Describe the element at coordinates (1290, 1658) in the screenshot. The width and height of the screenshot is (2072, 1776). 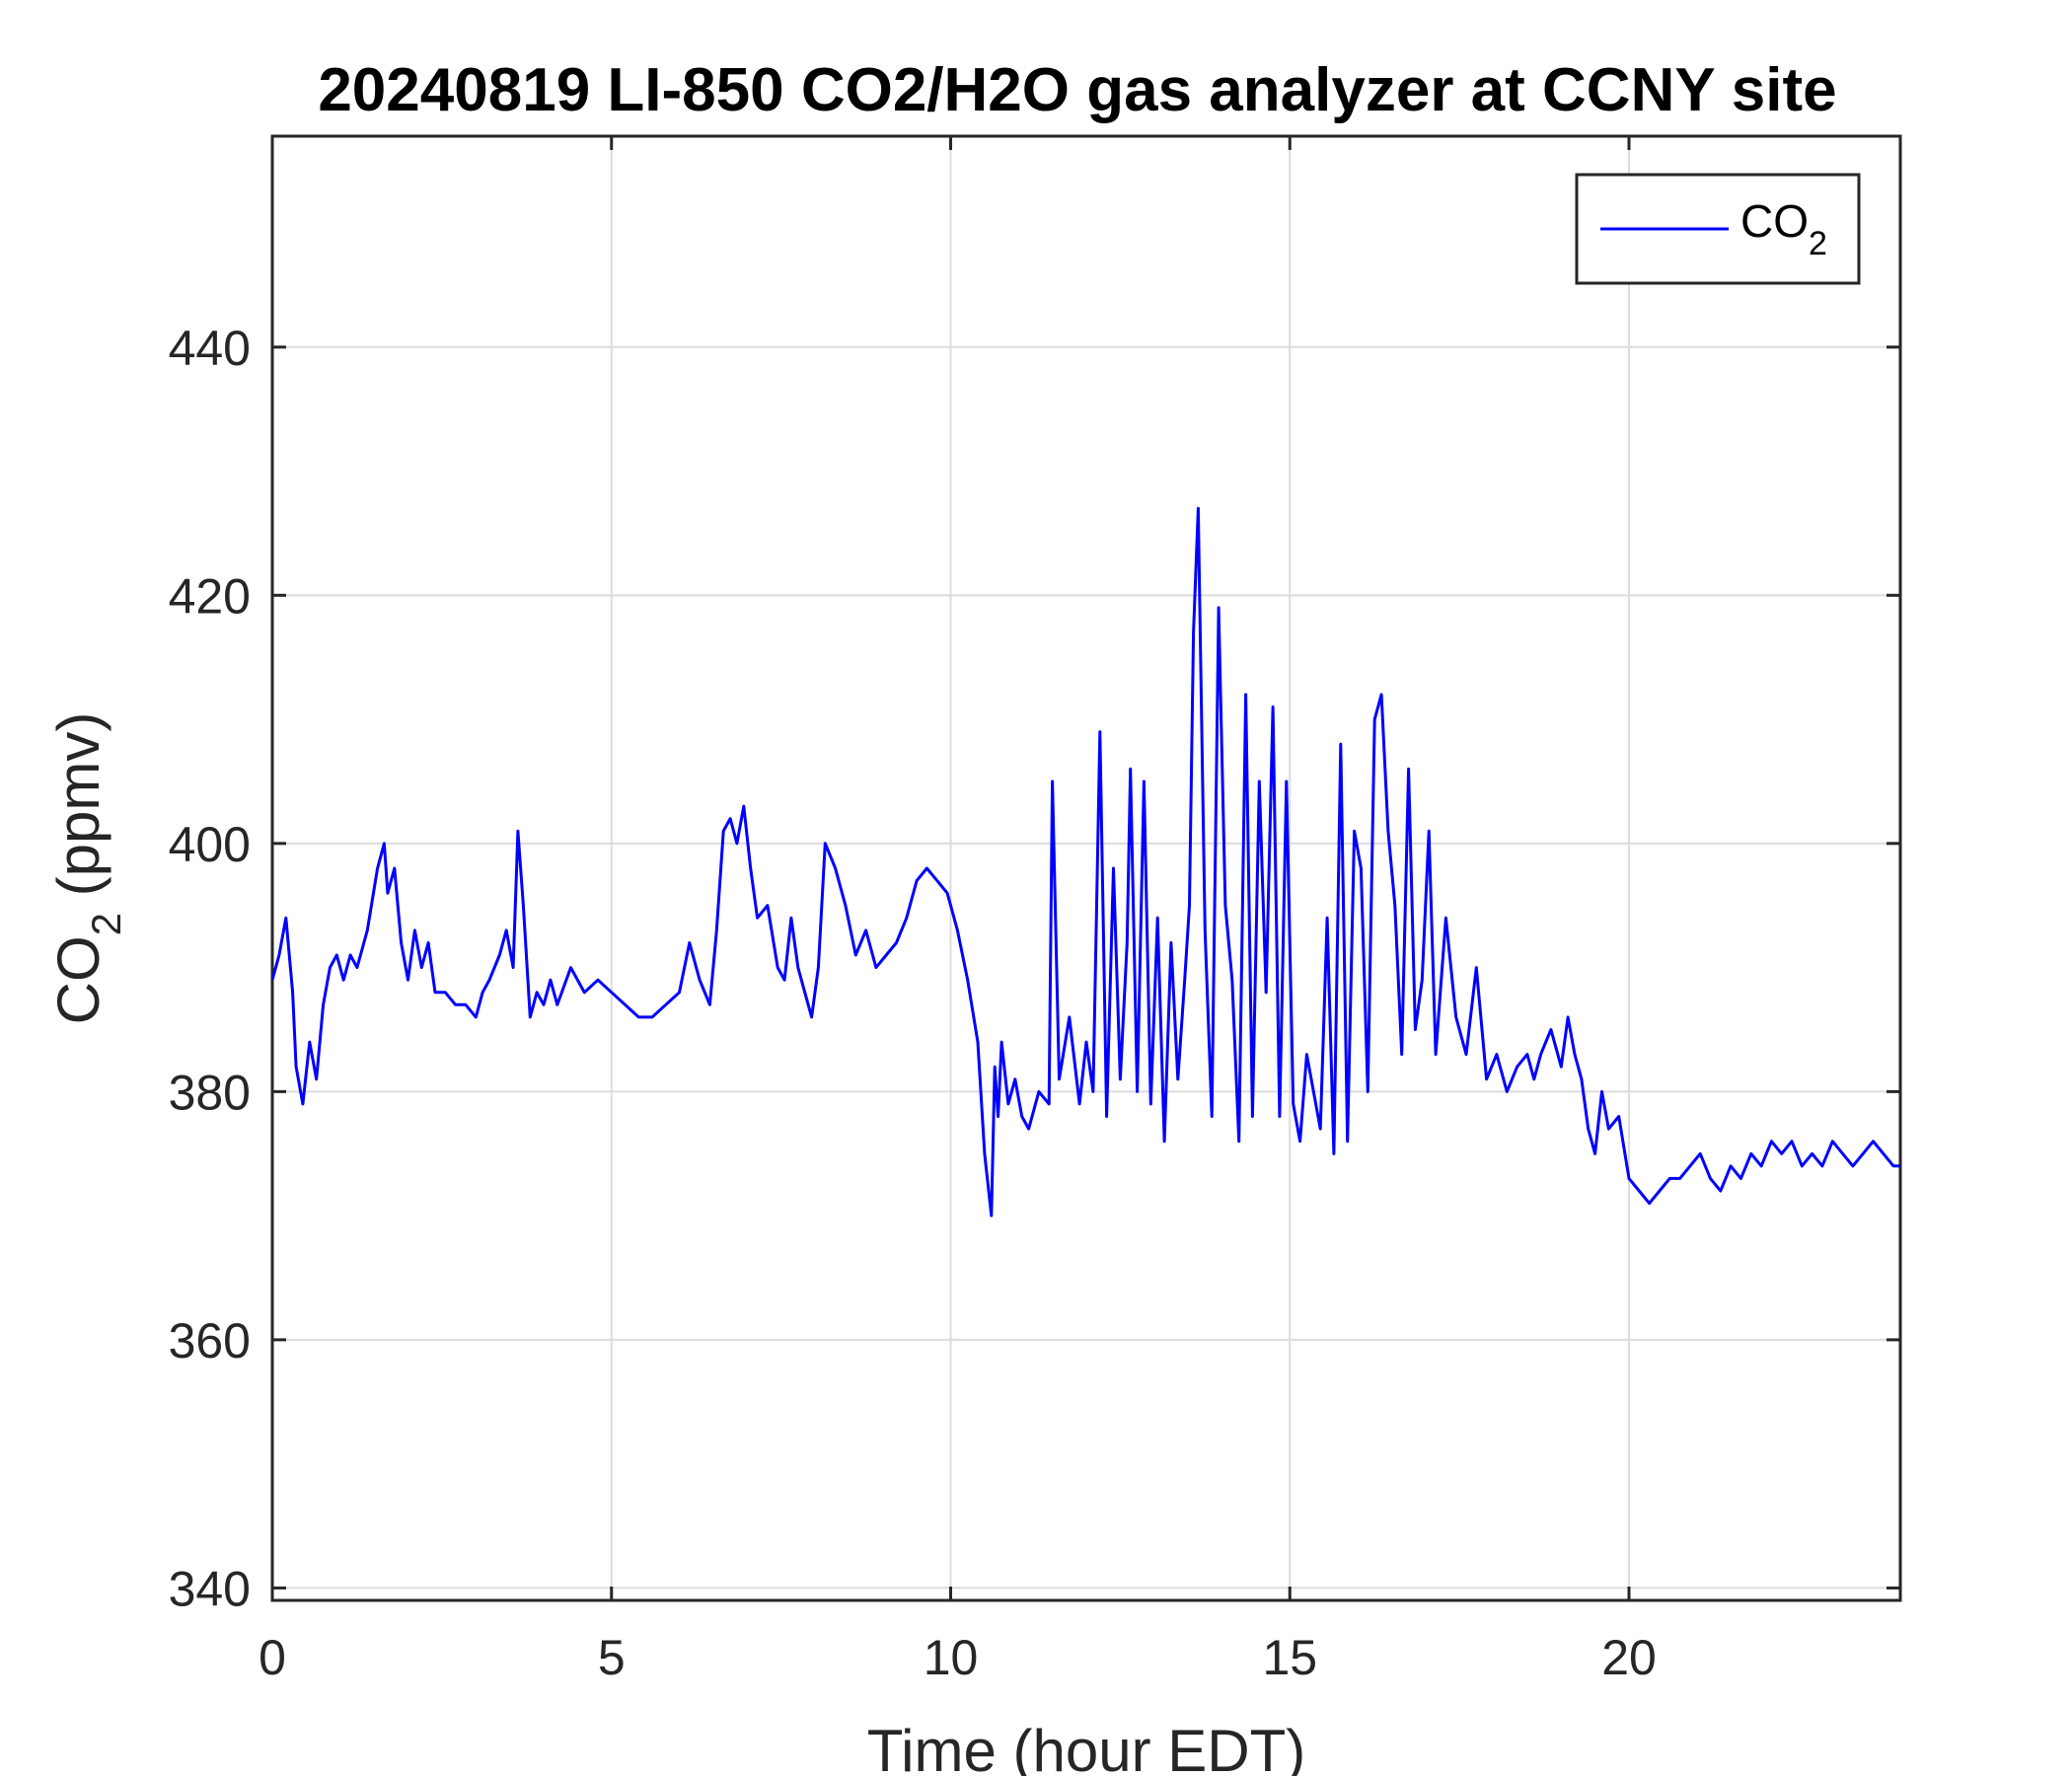
I see `x-tick-label: 15` at that location.